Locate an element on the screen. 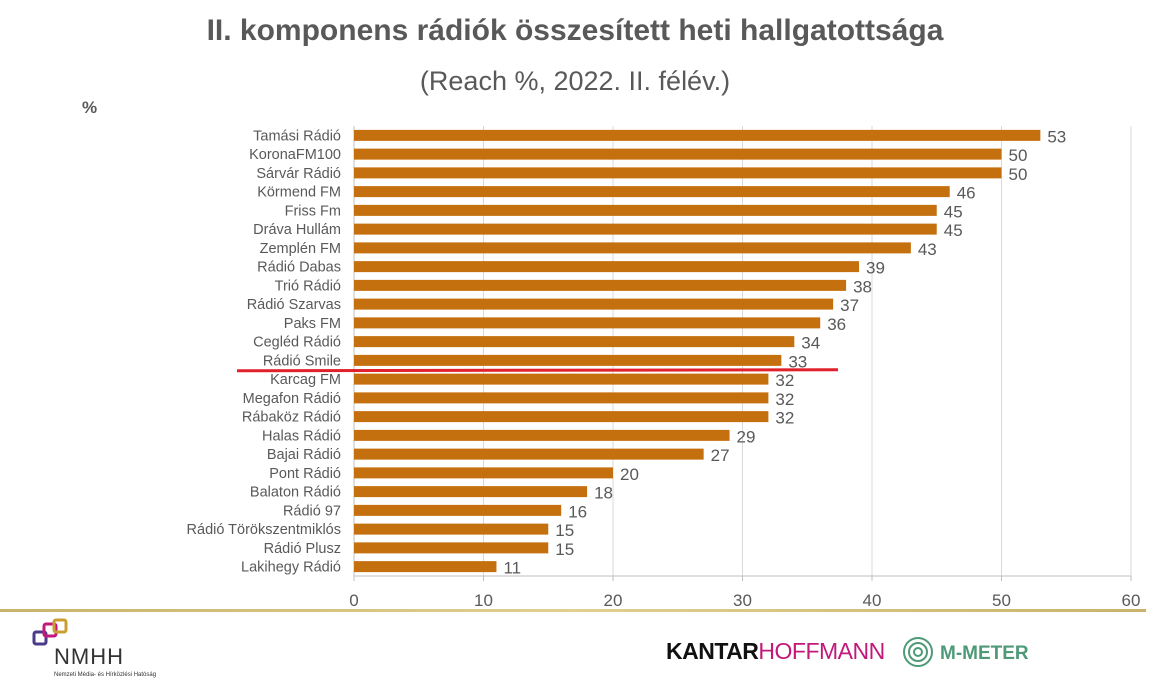 The image size is (1150, 692). category-label: Rádió 97 is located at coordinates (312, 511).